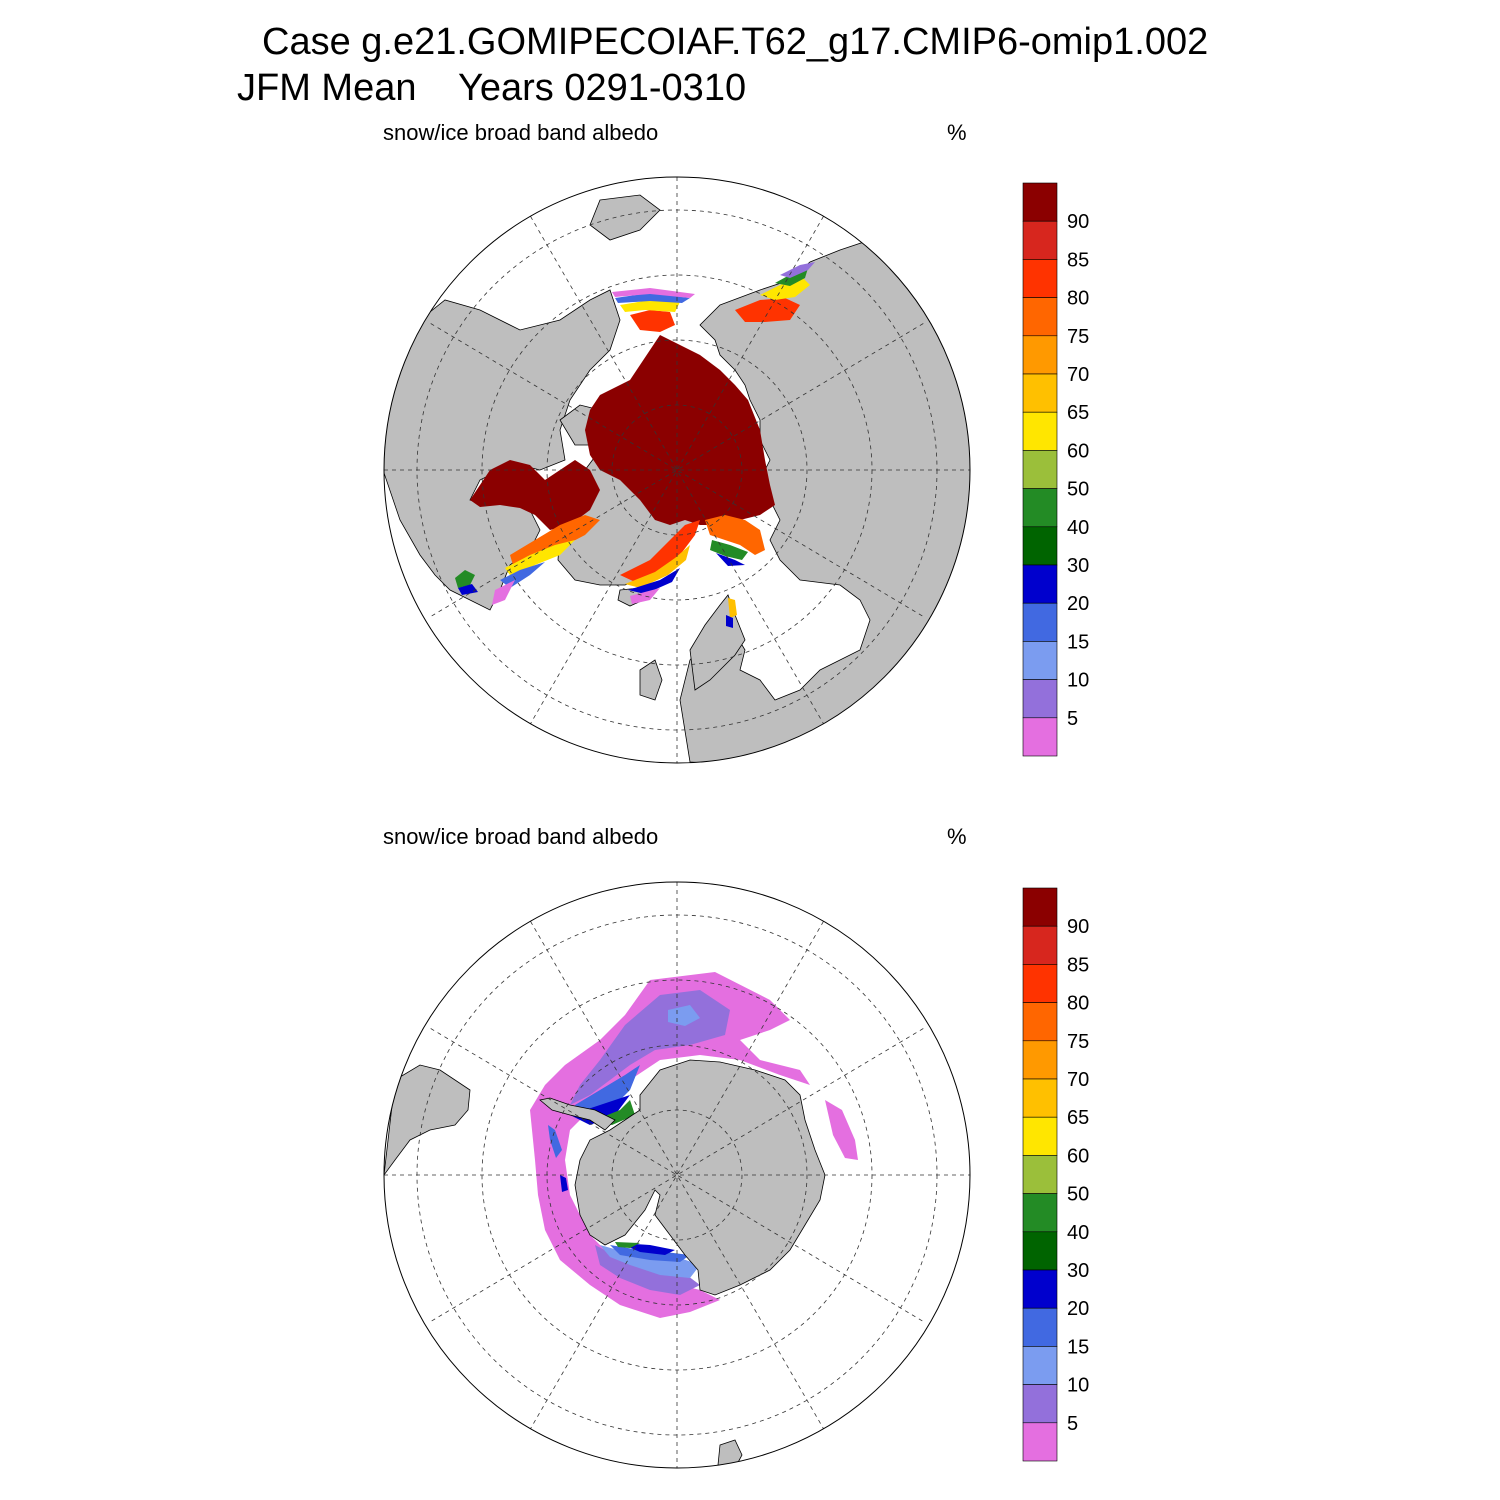 The image size is (1500, 1500). I want to click on north-colorbar: 90 85 80 75 70 65 60 50 40 30 20 15 10 5, so click(1055, 469).